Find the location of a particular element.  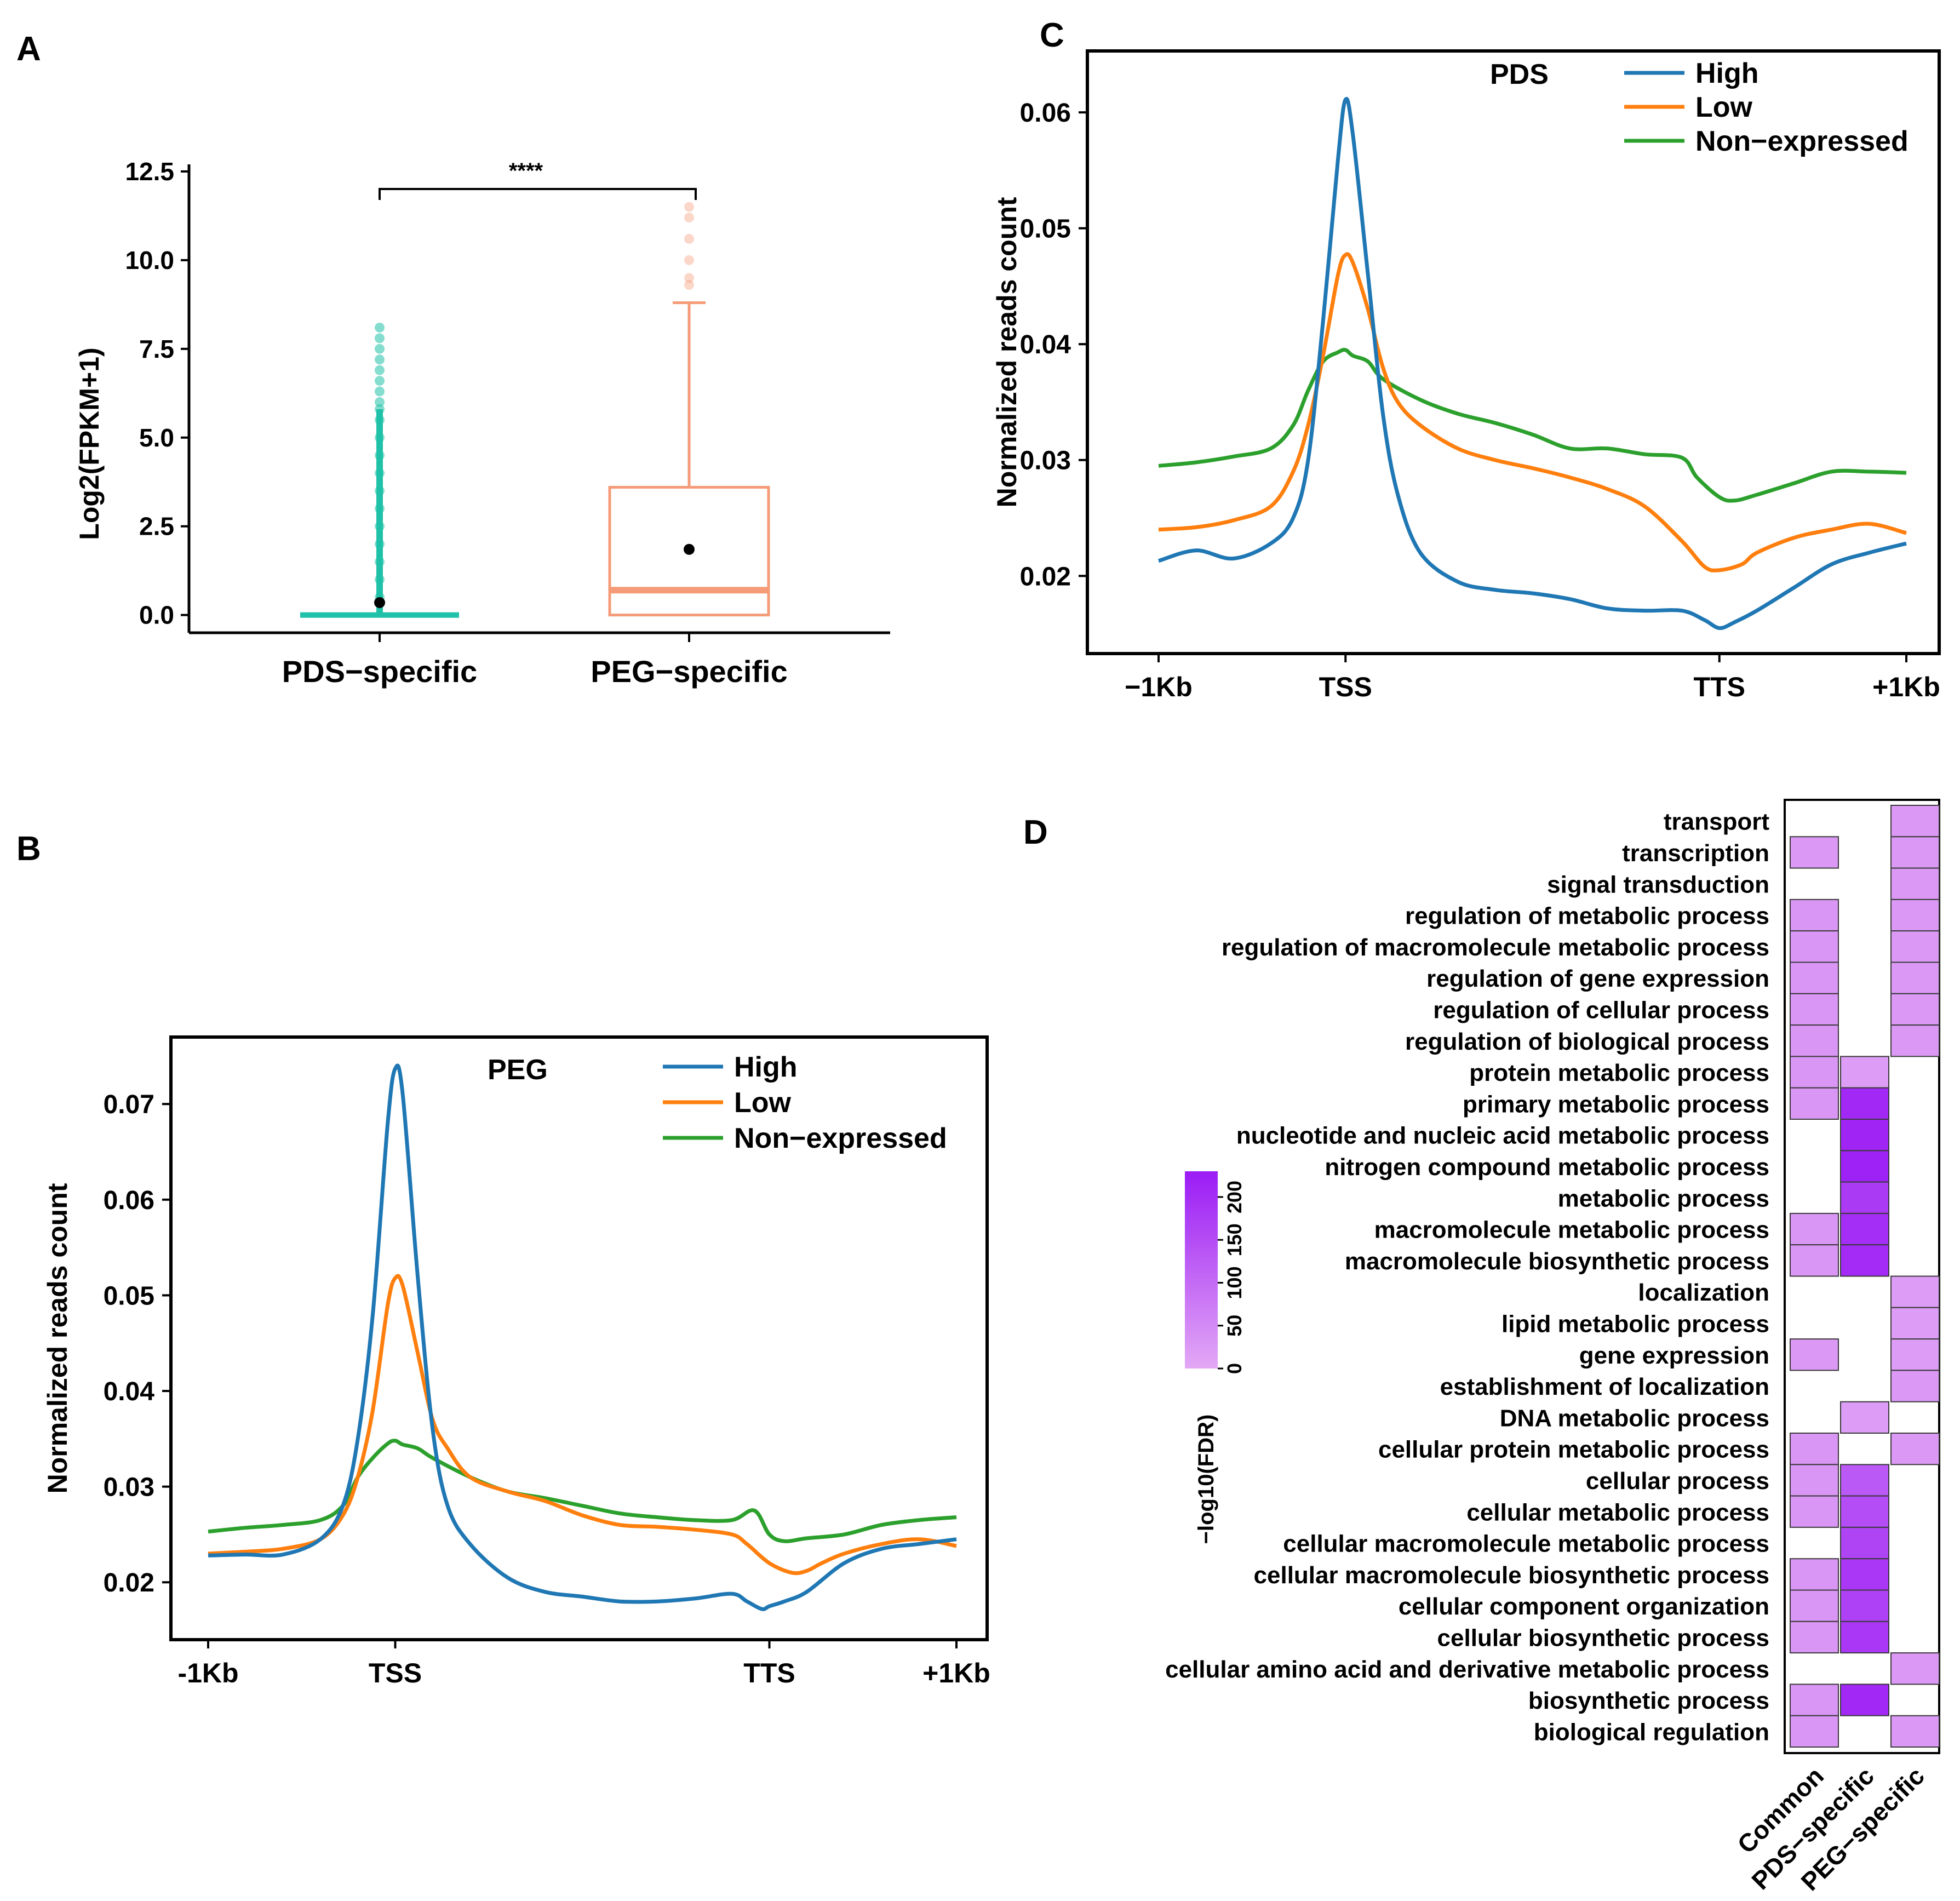

panel-d-row-label: cellular protein metabolic process is located at coordinates (1573, 1449).